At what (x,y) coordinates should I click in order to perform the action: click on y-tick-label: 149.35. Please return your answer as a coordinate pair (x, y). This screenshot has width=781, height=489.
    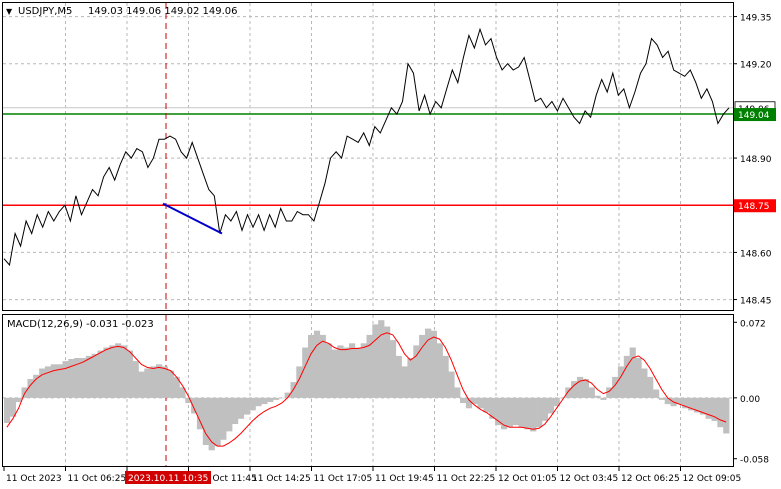
    Looking at the image, I should click on (756, 19).